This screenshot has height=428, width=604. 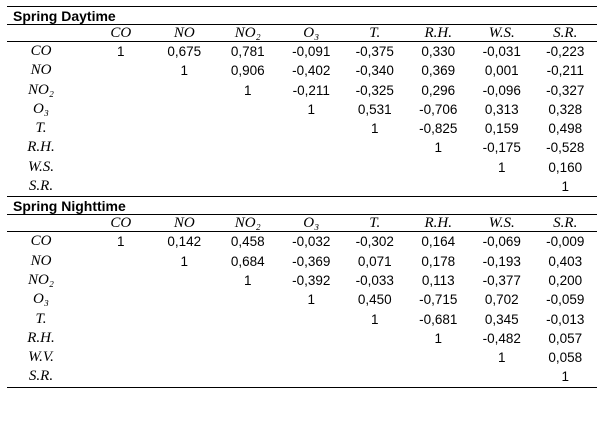 What do you see at coordinates (565, 109) in the screenshot?
I see `table-cell: 0,328` at bounding box center [565, 109].